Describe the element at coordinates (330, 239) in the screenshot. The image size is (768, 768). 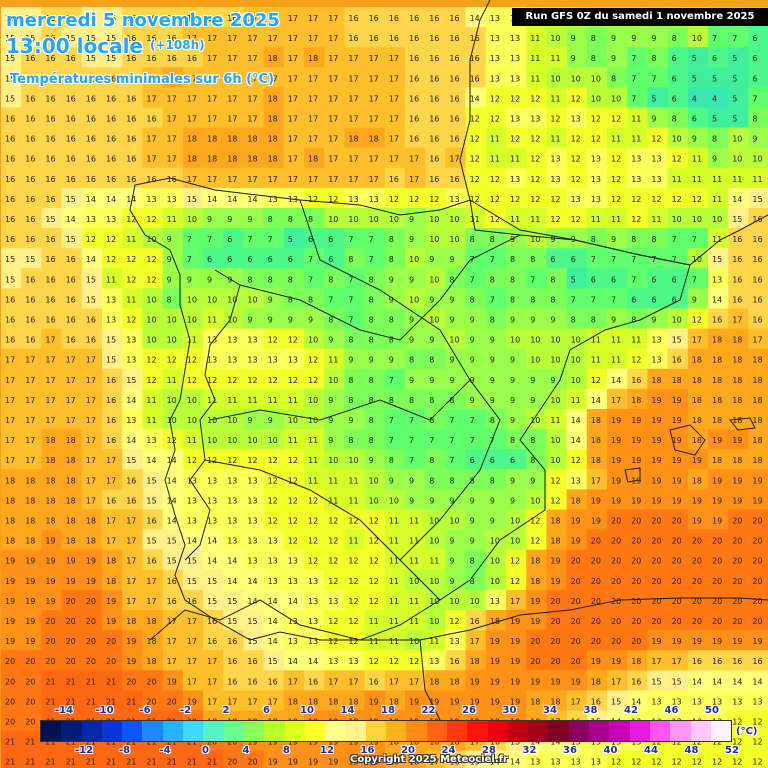
I see `grid-value: 6` at that location.